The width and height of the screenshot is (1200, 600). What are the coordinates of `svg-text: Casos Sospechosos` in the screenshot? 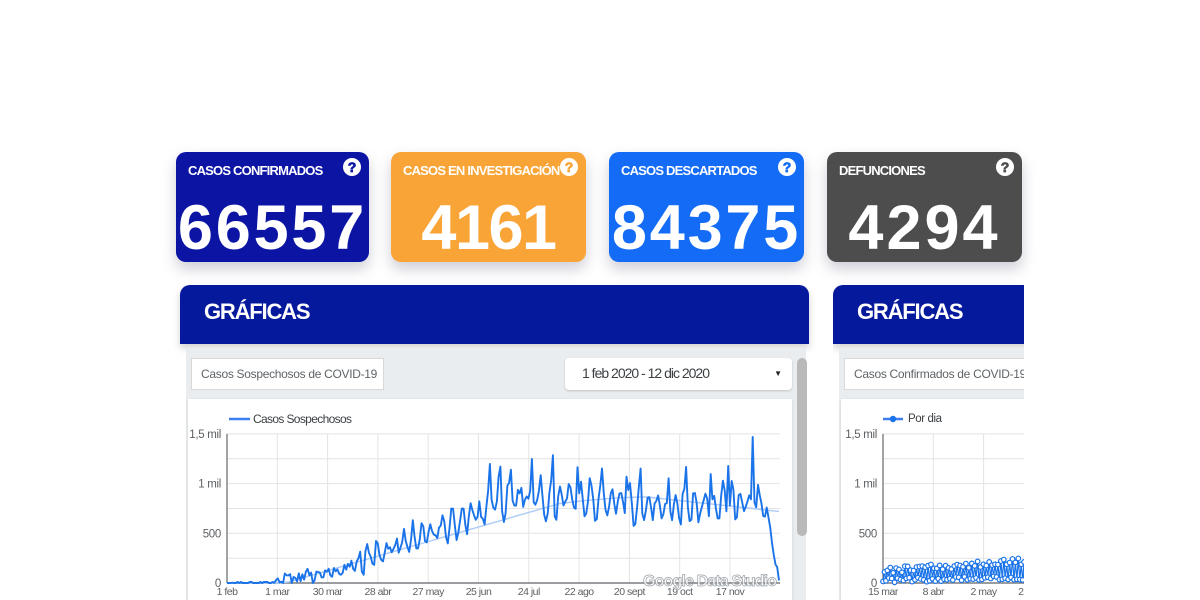 It's located at (302, 419).